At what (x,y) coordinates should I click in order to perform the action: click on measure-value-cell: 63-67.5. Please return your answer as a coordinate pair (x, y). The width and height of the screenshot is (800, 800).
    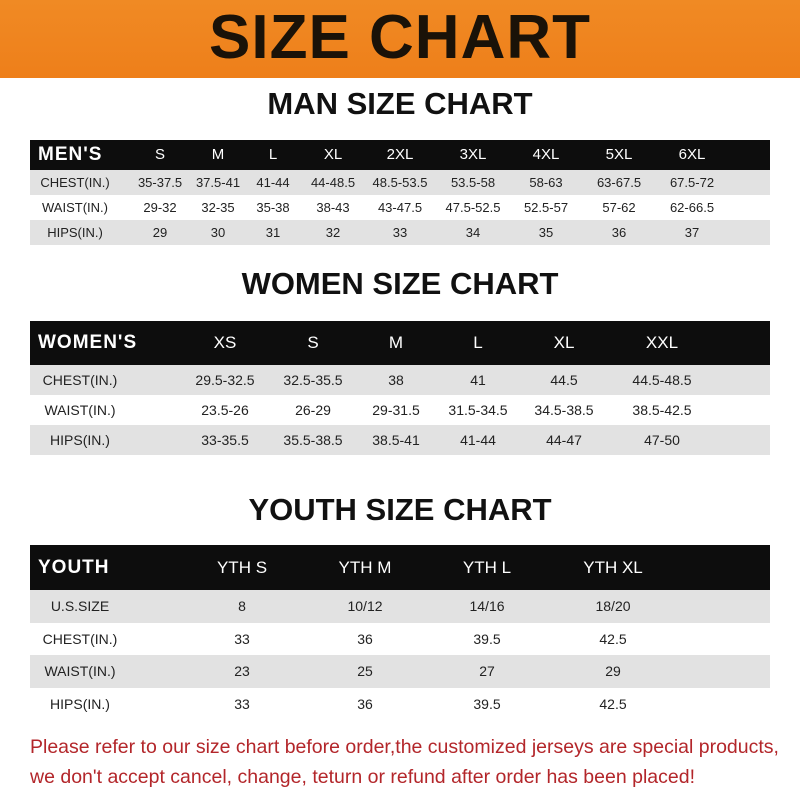
    Looking at the image, I should click on (619, 182).